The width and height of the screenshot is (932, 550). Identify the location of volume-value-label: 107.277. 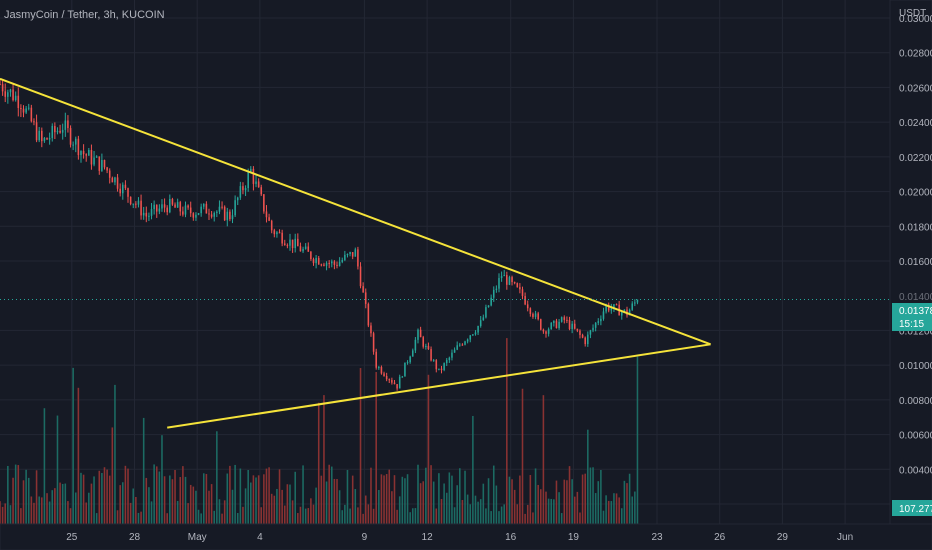
(915, 509).